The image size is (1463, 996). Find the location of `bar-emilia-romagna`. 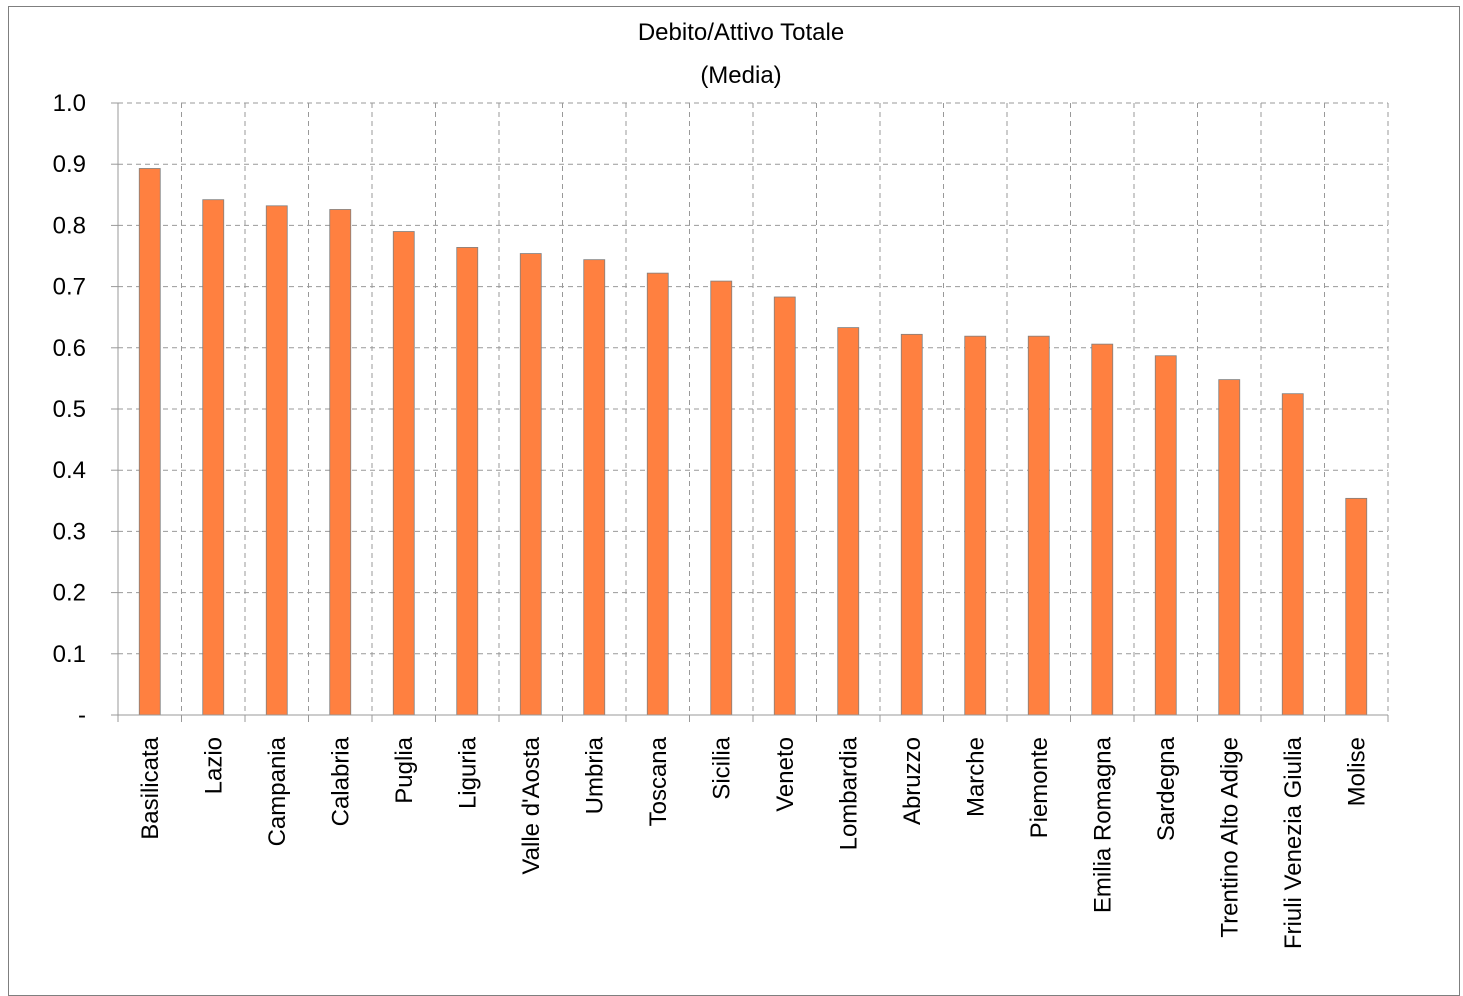

bar-emilia-romagna is located at coordinates (1102, 529).